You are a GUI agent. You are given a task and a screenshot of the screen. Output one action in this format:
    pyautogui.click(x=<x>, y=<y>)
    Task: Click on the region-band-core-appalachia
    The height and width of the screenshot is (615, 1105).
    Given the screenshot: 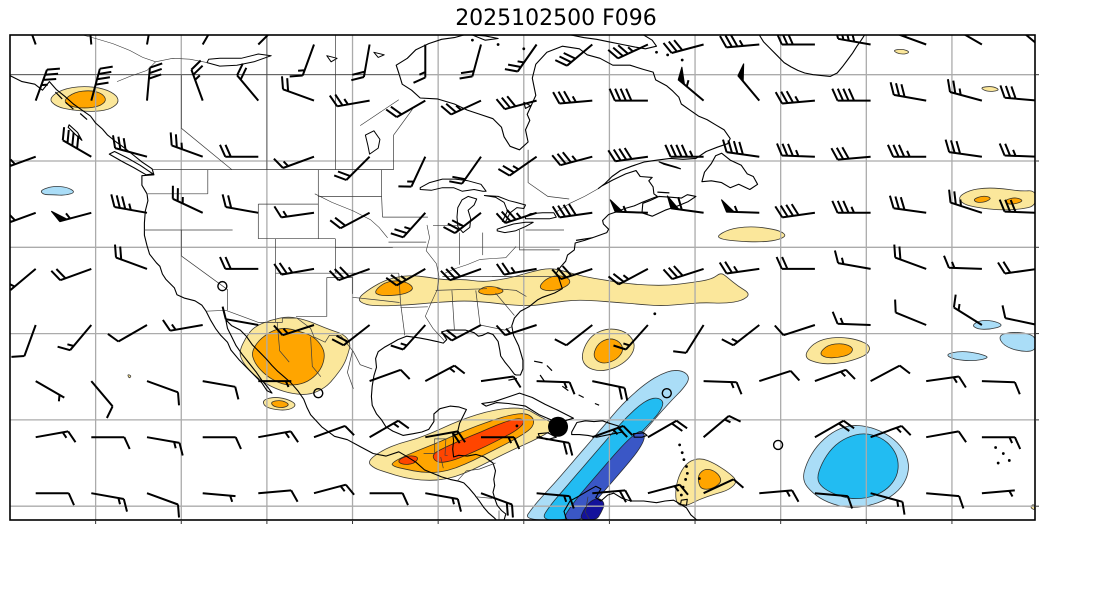 What is the action you would take?
    pyautogui.click(x=491, y=291)
    